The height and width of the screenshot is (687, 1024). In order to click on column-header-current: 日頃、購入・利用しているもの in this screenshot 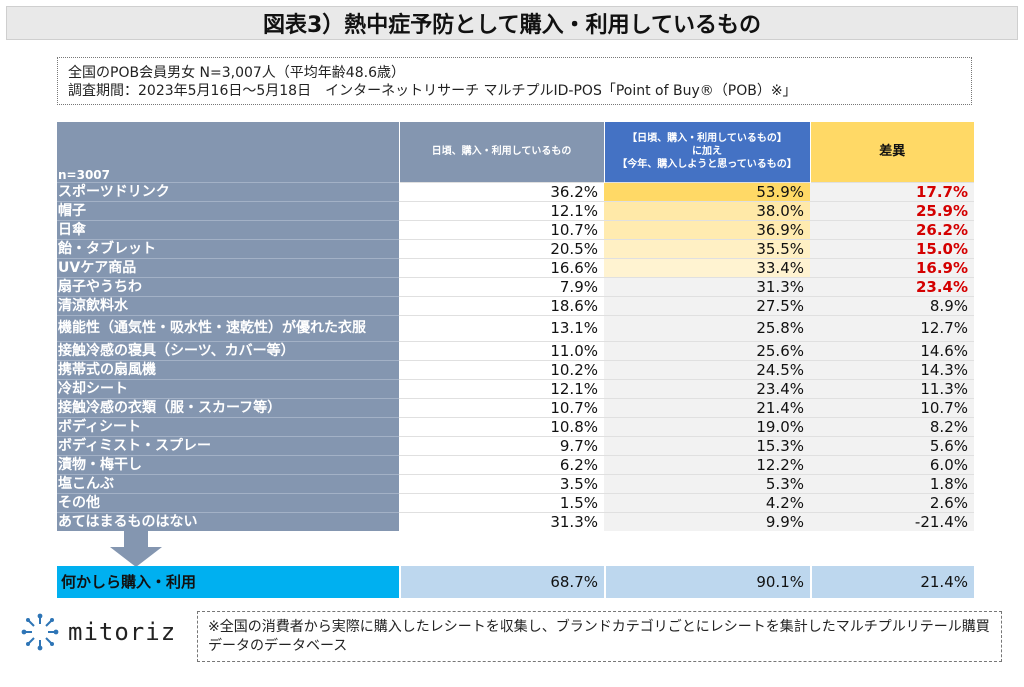, I will do `click(502, 152)`.